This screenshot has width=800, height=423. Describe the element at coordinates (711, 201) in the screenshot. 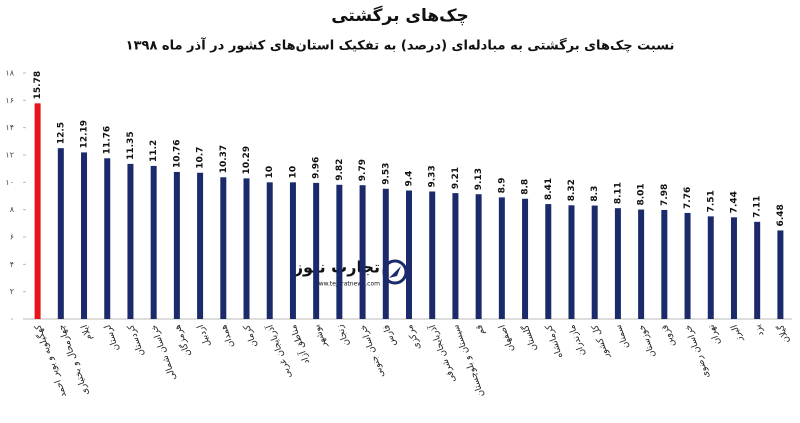

I see `value-label: 7.51` at that location.